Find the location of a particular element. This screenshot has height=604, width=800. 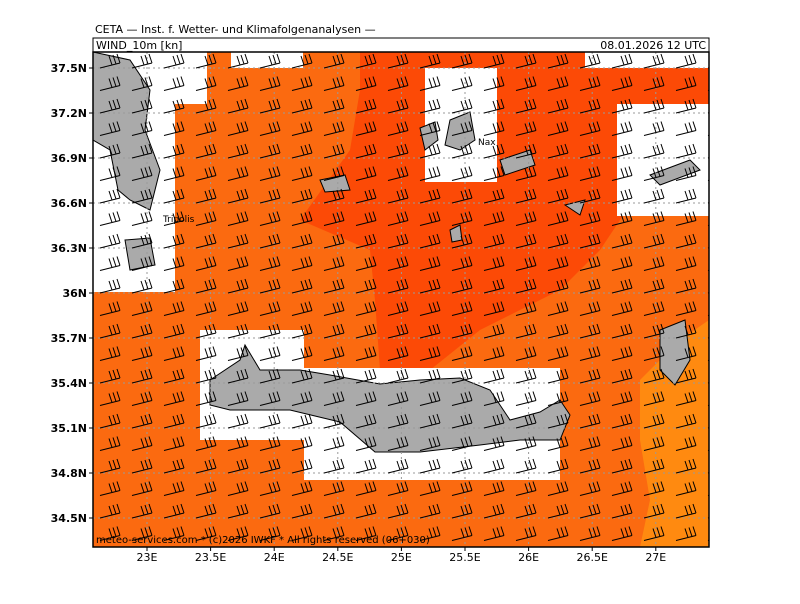

lat-tick-label: 36.9N is located at coordinates (69, 158).